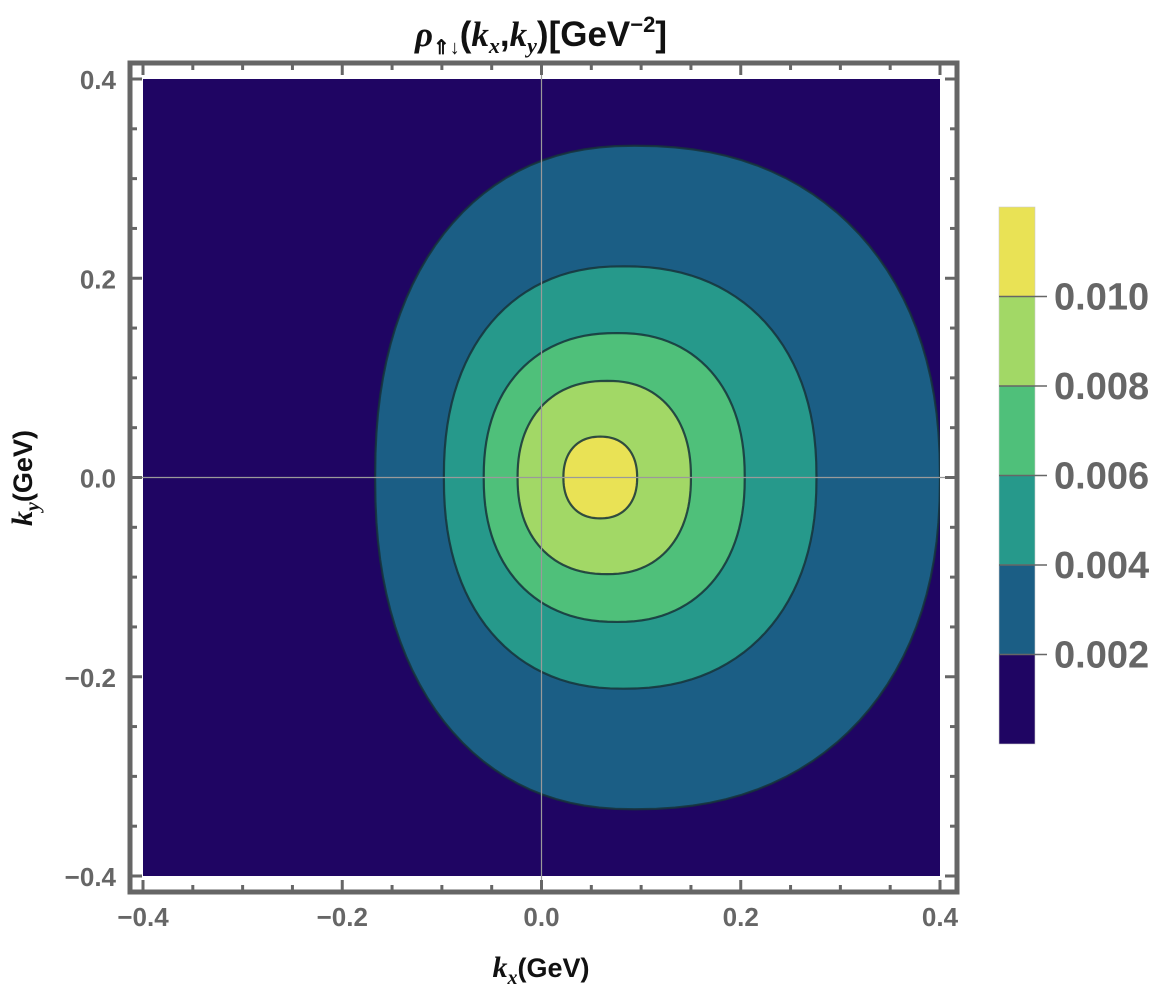 The width and height of the screenshot is (1169, 987). Describe the element at coordinates (1017, 341) in the screenshot. I see `colorbar-swatch-0.008` at that location.